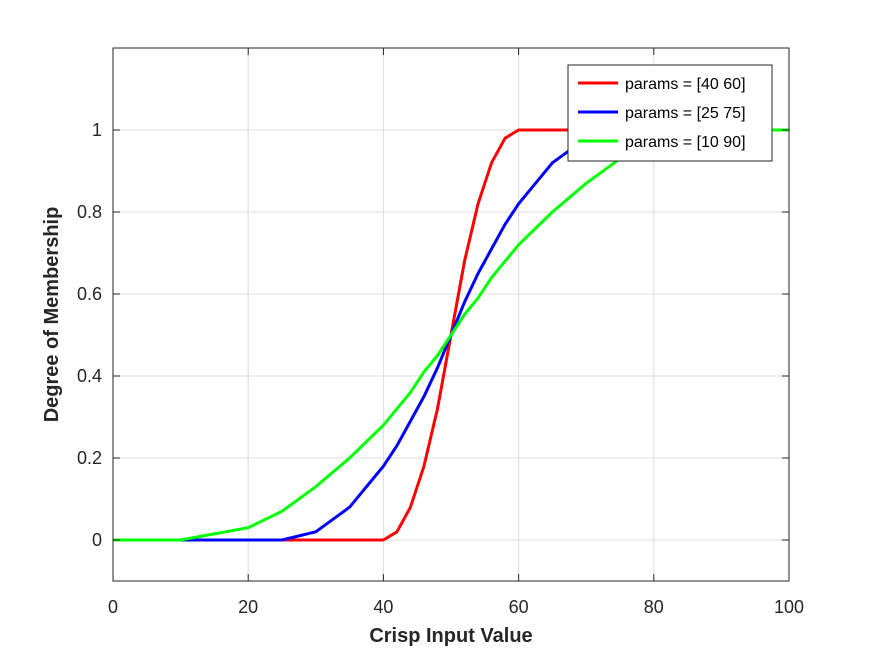 Image resolution: width=872 pixels, height=654 pixels. Describe the element at coordinates (89, 376) in the screenshot. I see `y-tick-label: 0.4` at that location.